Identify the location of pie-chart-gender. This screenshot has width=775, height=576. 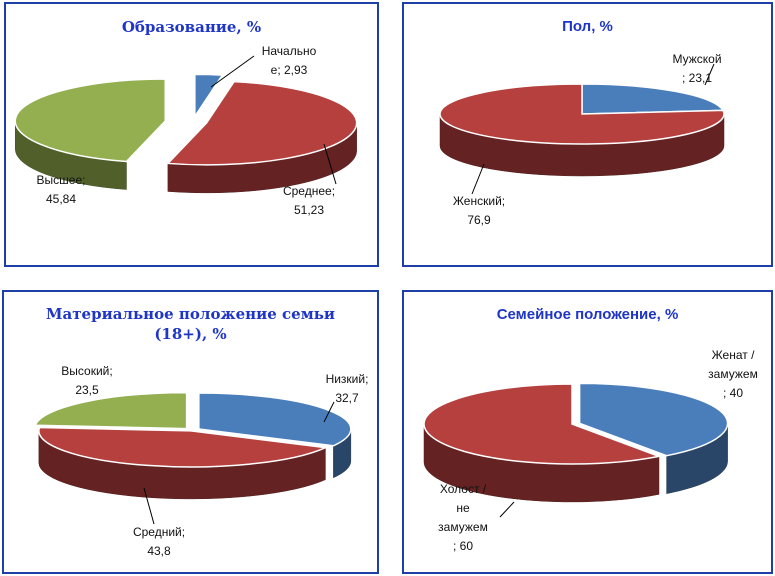
(582, 129).